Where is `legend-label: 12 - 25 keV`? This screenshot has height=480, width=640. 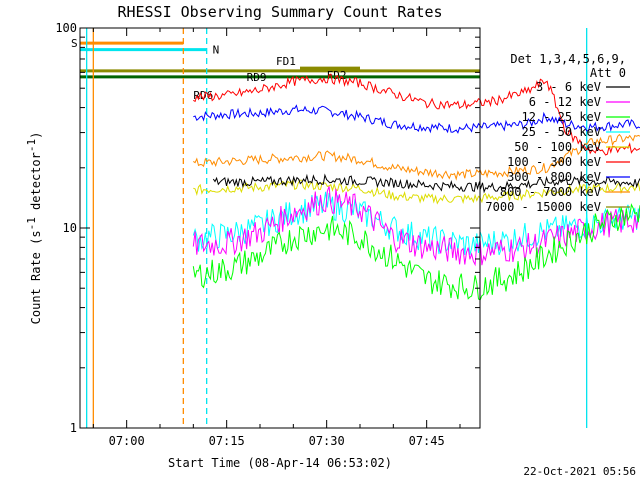
legend-label: 12 - 25 keV is located at coordinates (561, 117).